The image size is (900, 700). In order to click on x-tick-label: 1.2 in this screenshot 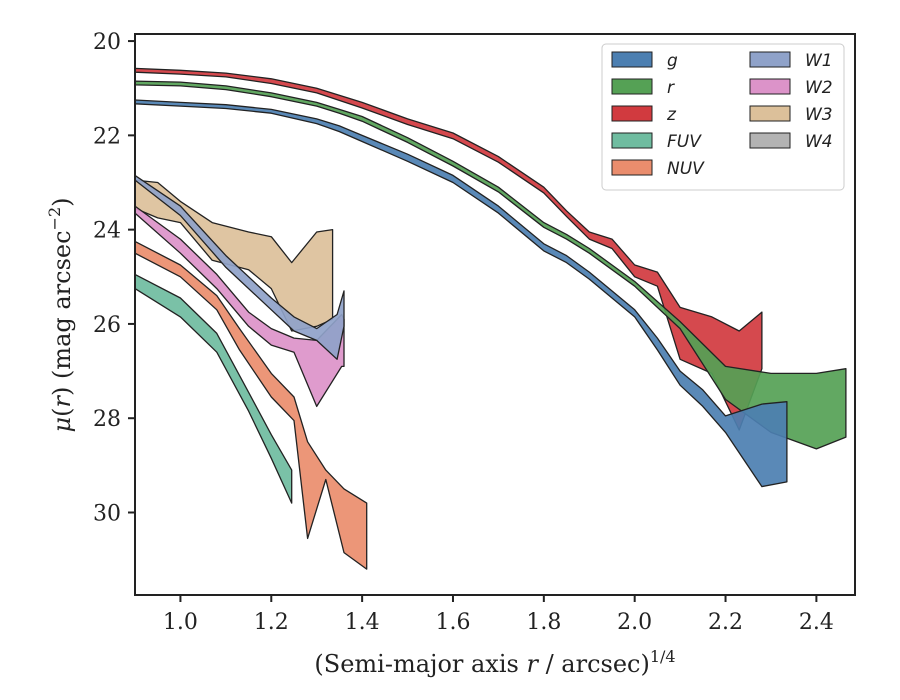, I will do `click(271, 622)`.